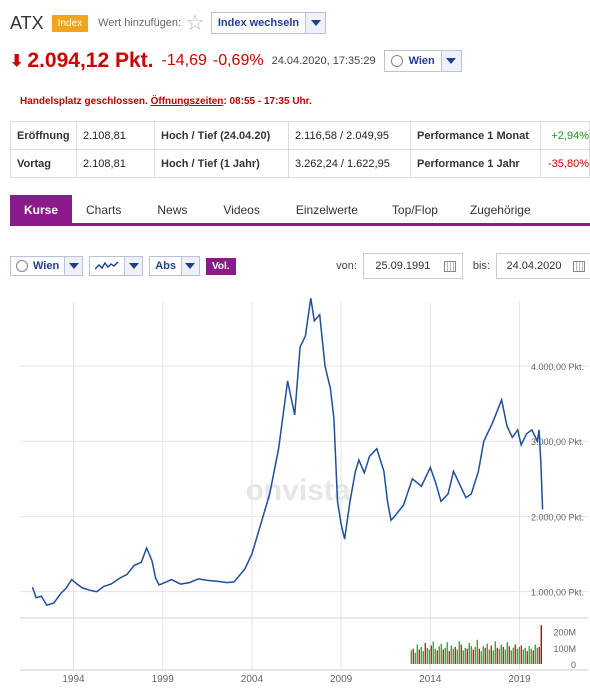  I want to click on star-icon: ☆, so click(195, 22).